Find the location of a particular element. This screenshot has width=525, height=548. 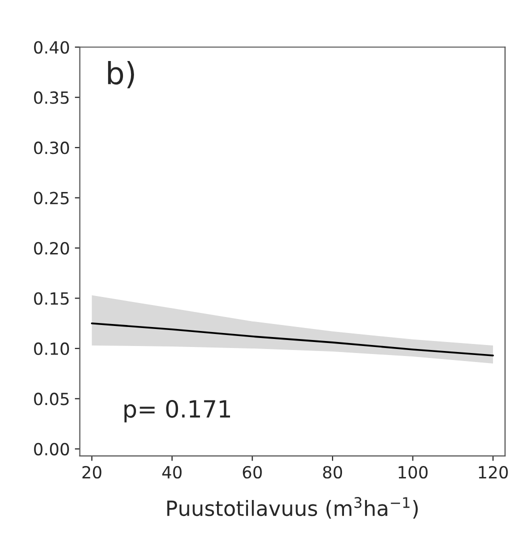

x-tick-label: 100 is located at coordinates (413, 472).